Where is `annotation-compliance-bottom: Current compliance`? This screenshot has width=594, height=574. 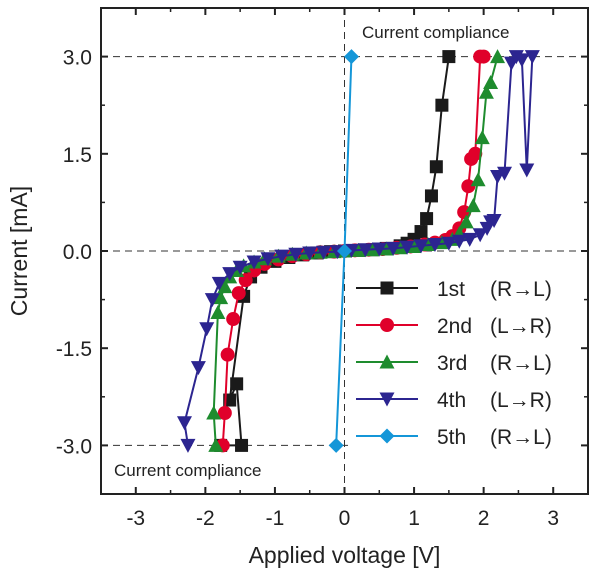
annotation-compliance-bottom: Current compliance is located at coordinates (187, 470).